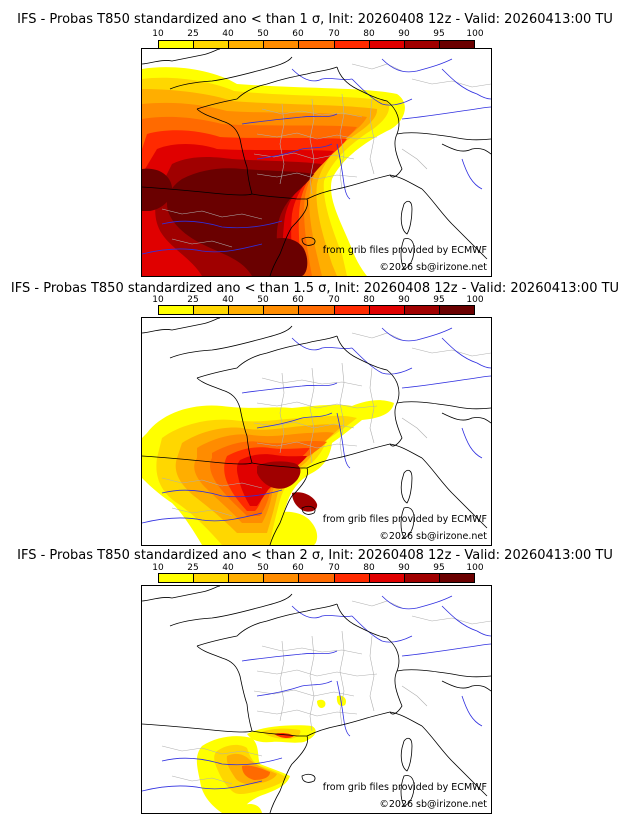 Image resolution: width=630 pixels, height=828 pixels. I want to click on colorbar-ticks: 10 25 40 50 60 70 80 90 95 100, so click(315, 300).